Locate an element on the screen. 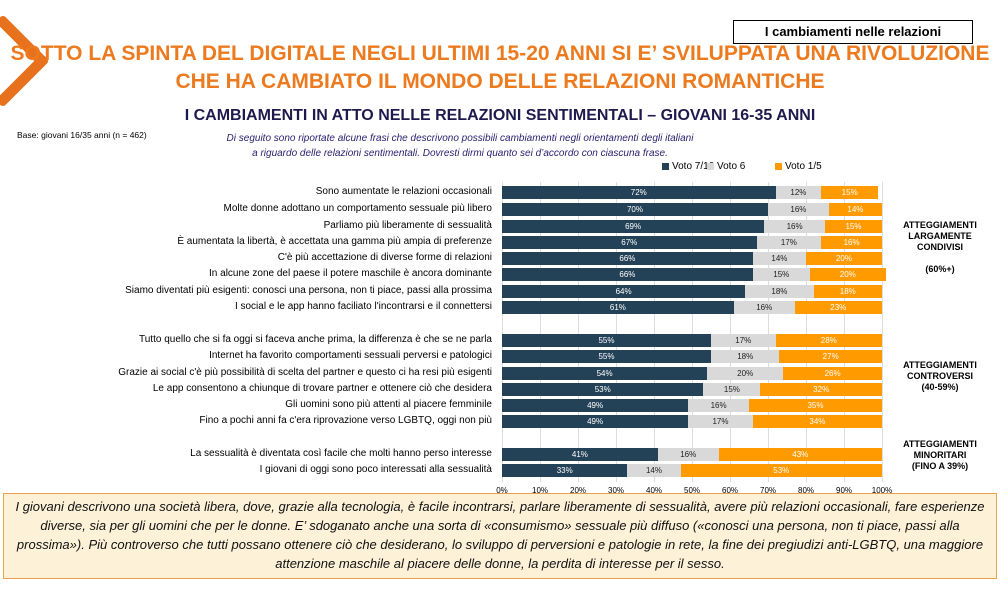 Image resolution: width=1000 pixels, height=600 pixels. bar-segment-3: 35% is located at coordinates (815, 405).